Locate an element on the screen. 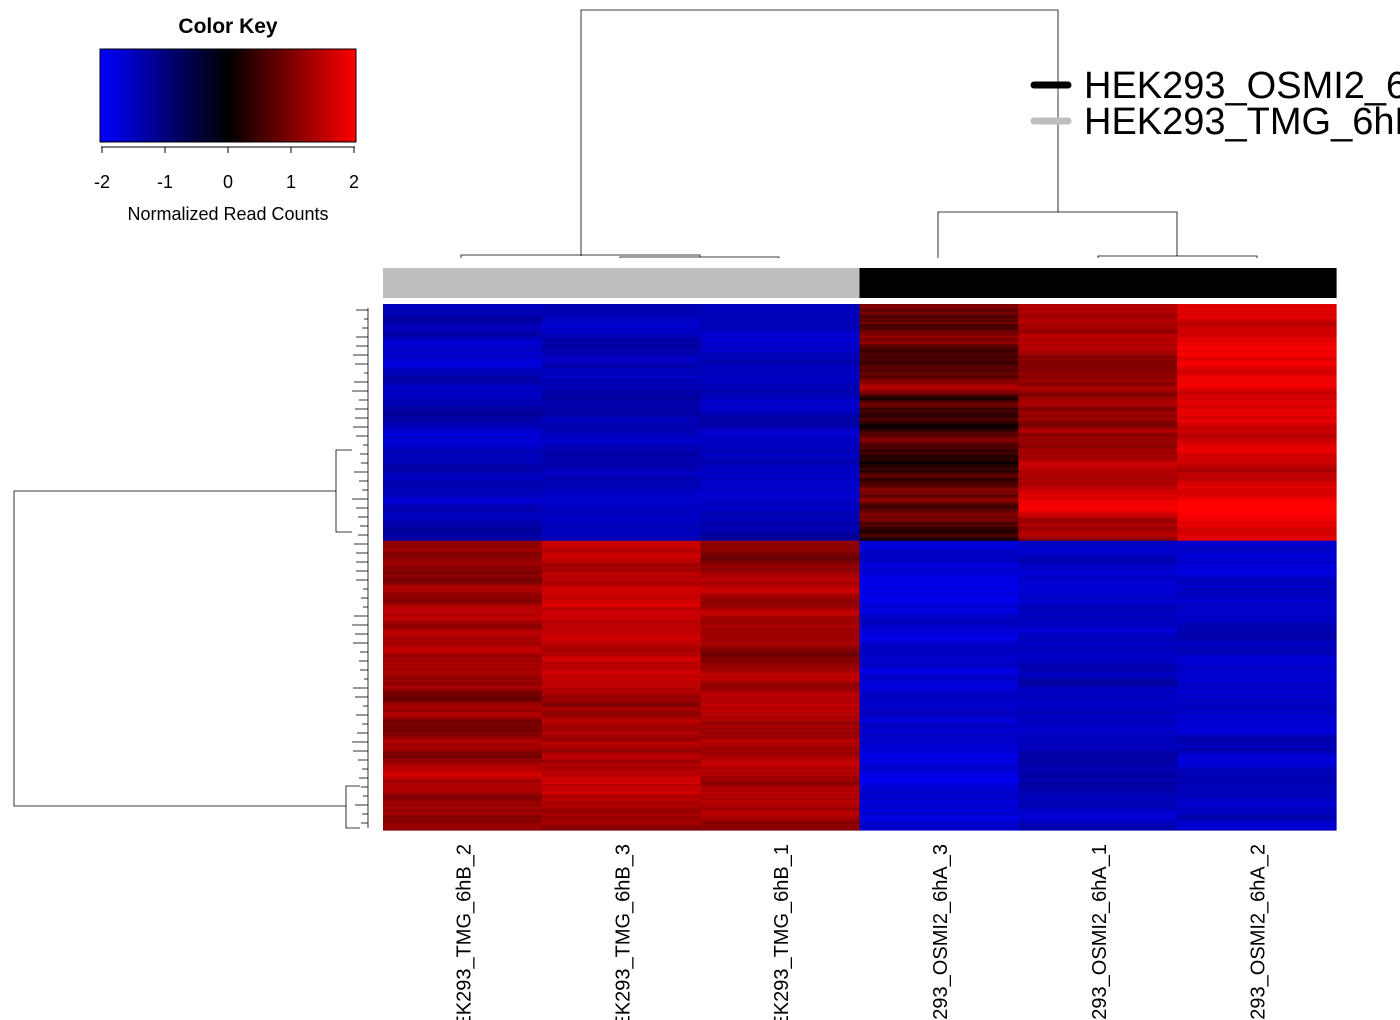 The height and width of the screenshot is (1020, 1400). color-key-gradient is located at coordinates (228, 95).